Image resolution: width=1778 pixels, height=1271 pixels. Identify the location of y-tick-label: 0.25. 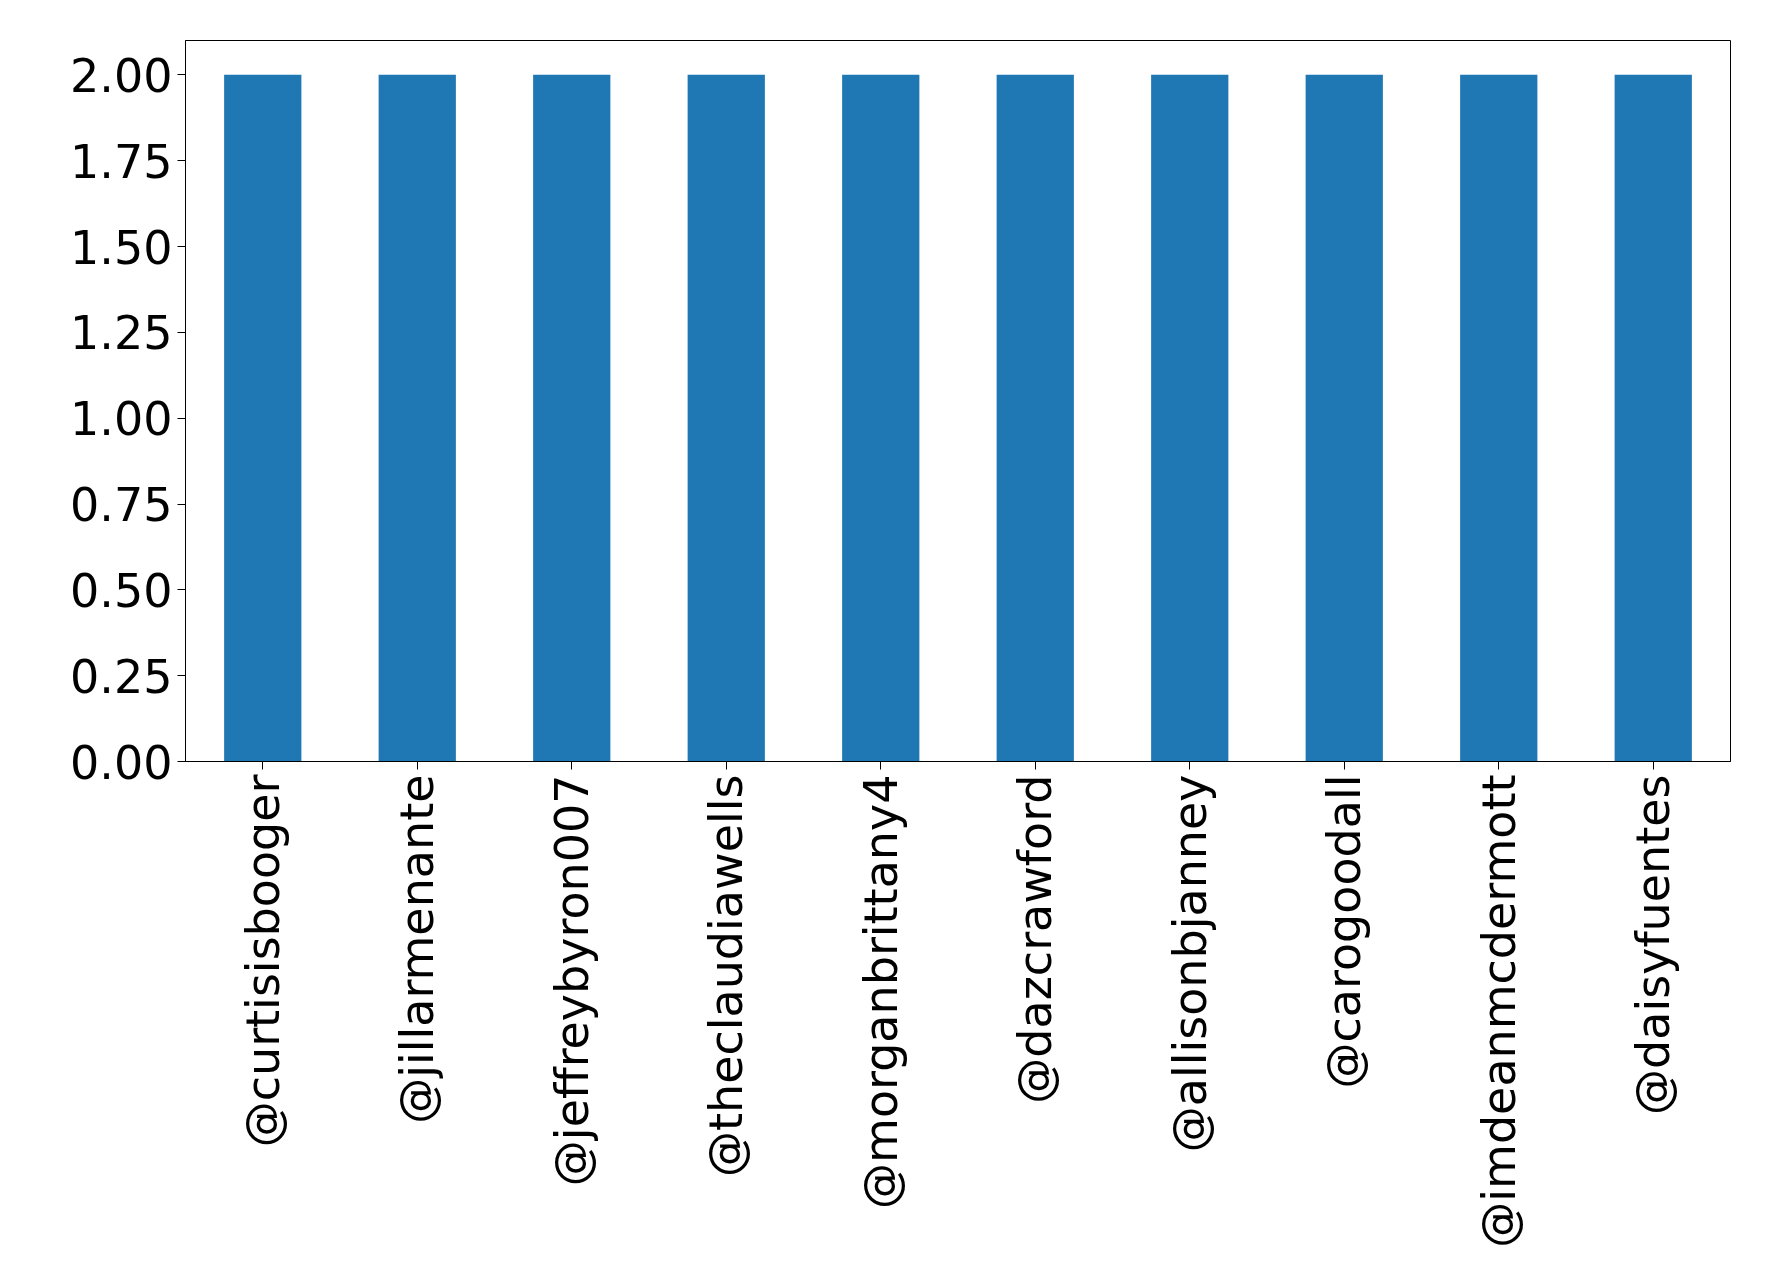
(121, 676).